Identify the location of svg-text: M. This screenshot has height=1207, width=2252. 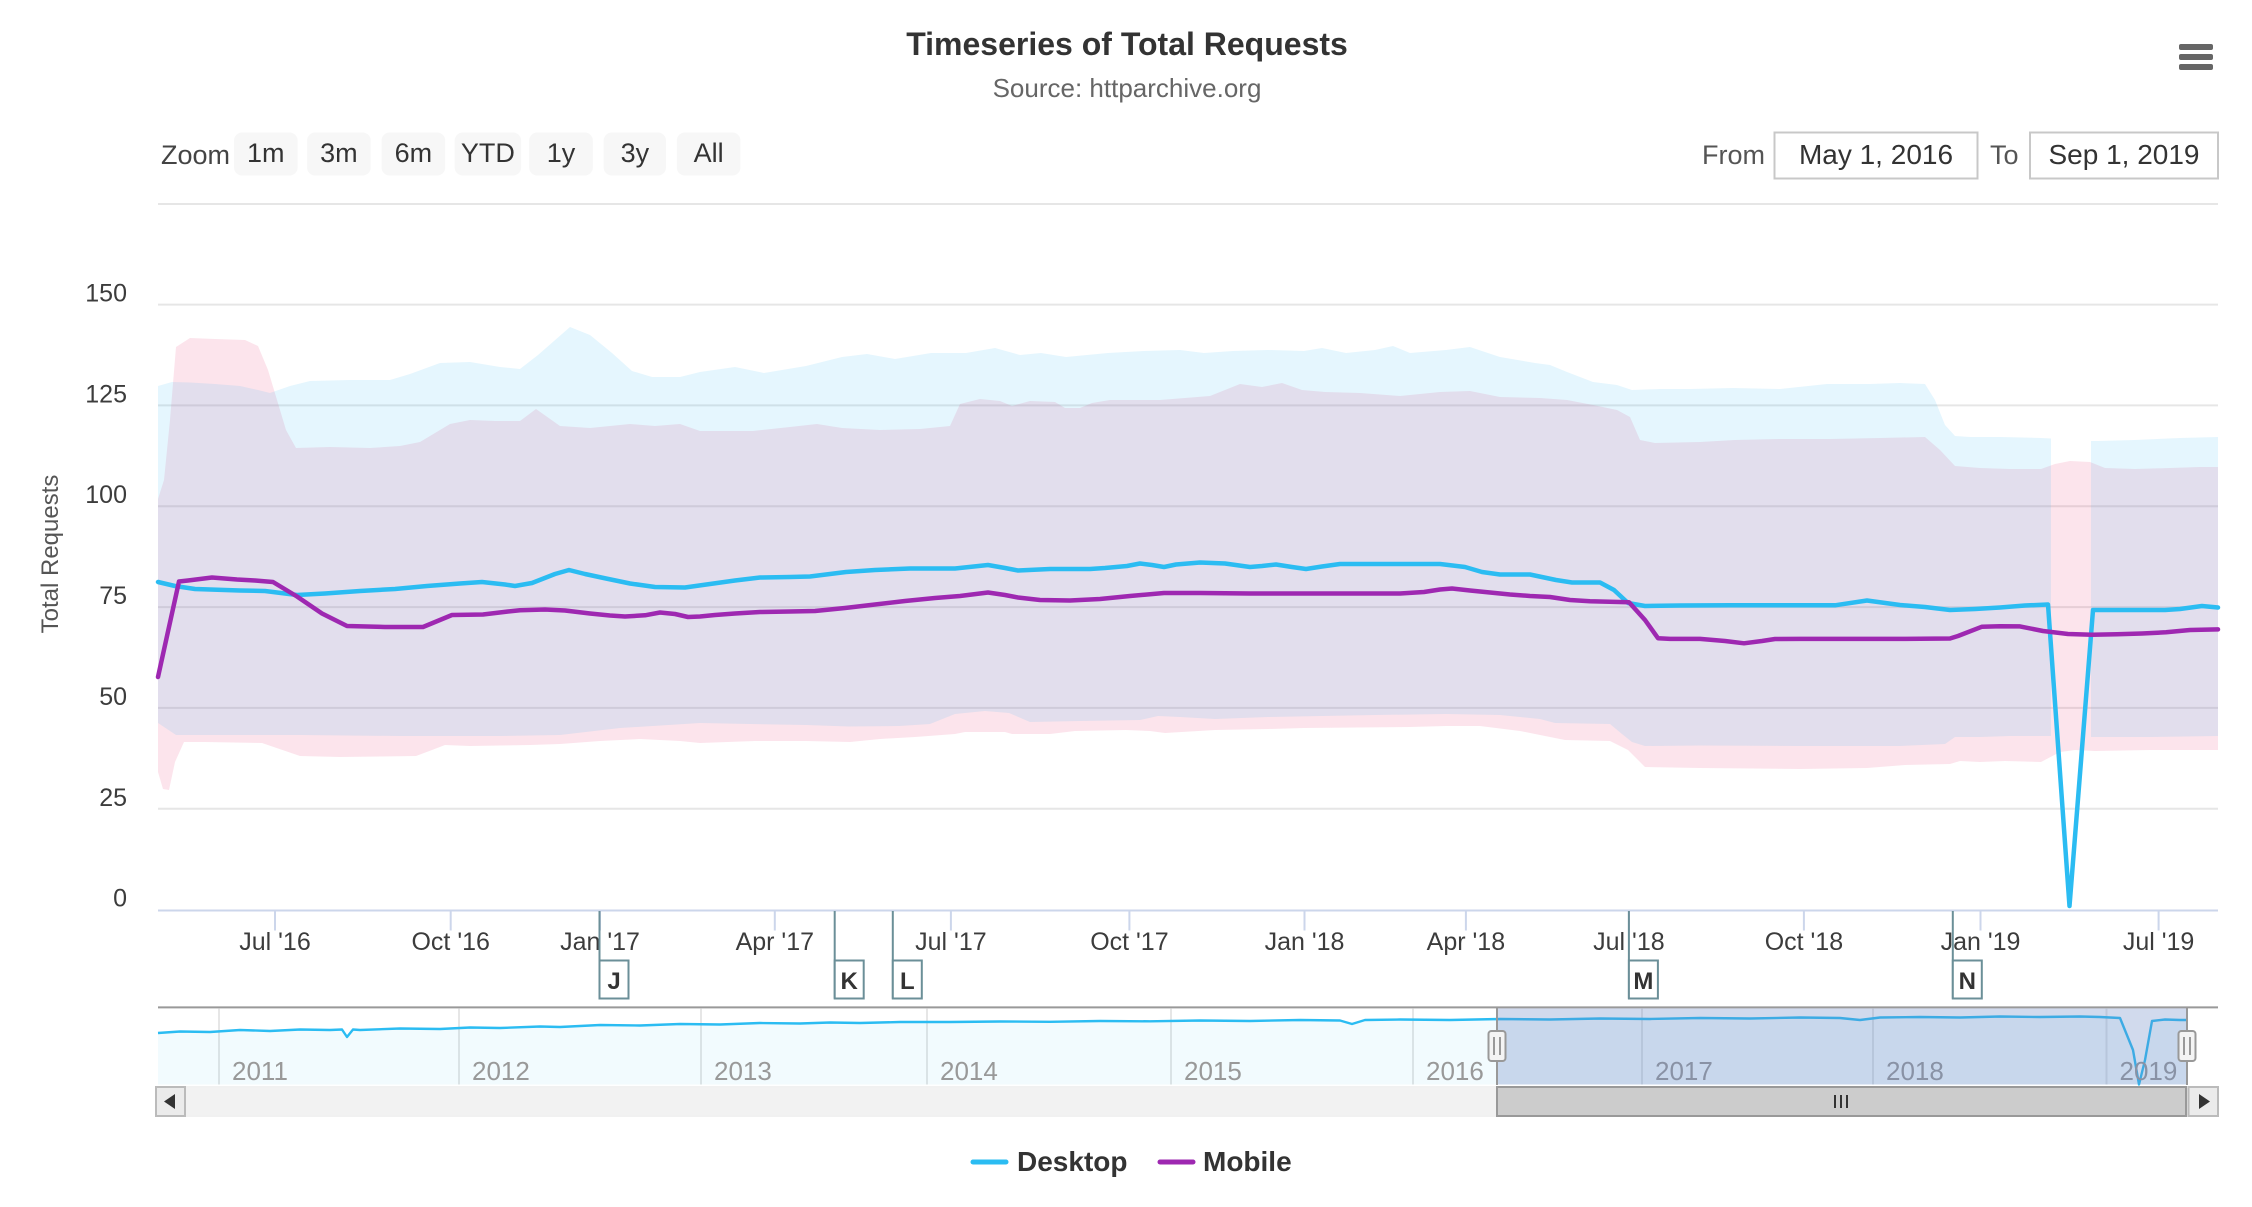
(1643, 981).